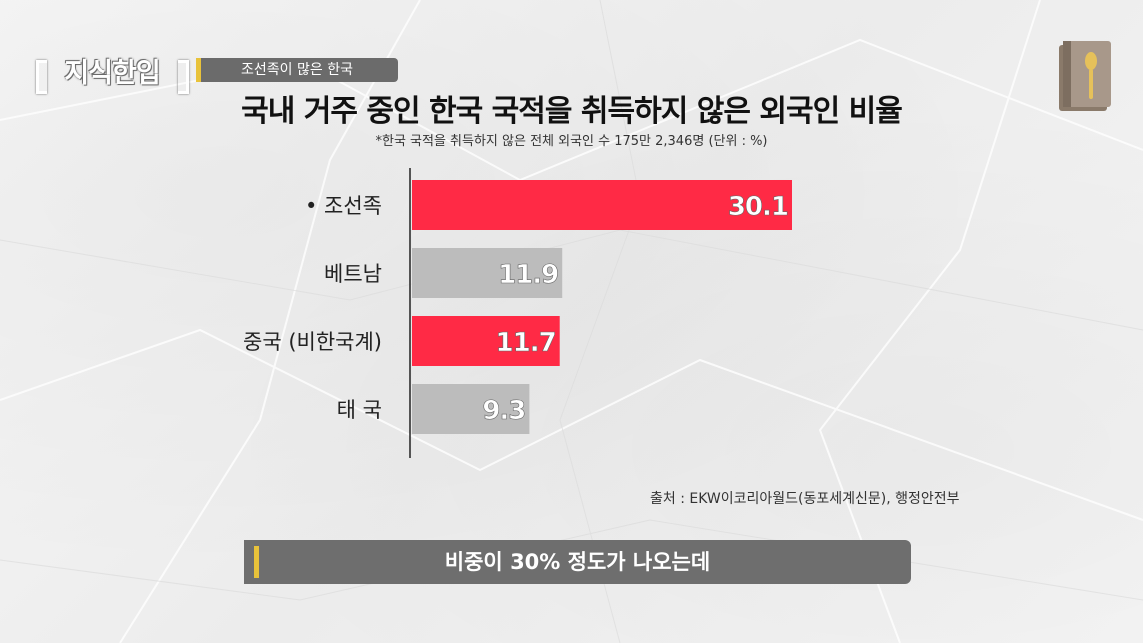  Describe the element at coordinates (1085, 76) in the screenshot. I see `book-spoon-icon` at that location.